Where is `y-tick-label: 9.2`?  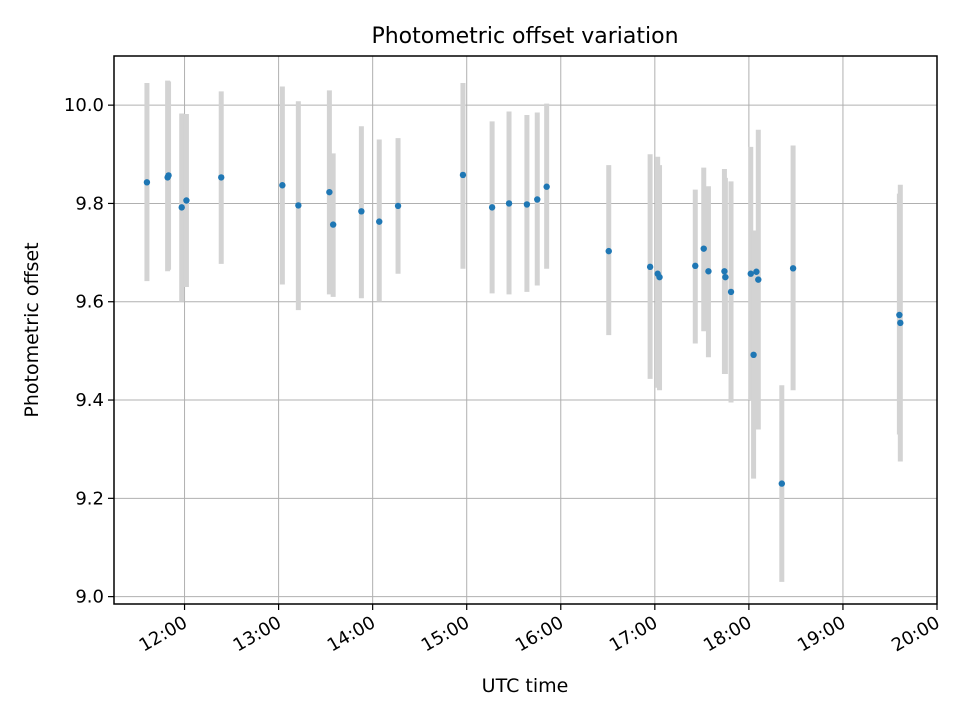
y-tick-label: 9.2 is located at coordinates (89, 498).